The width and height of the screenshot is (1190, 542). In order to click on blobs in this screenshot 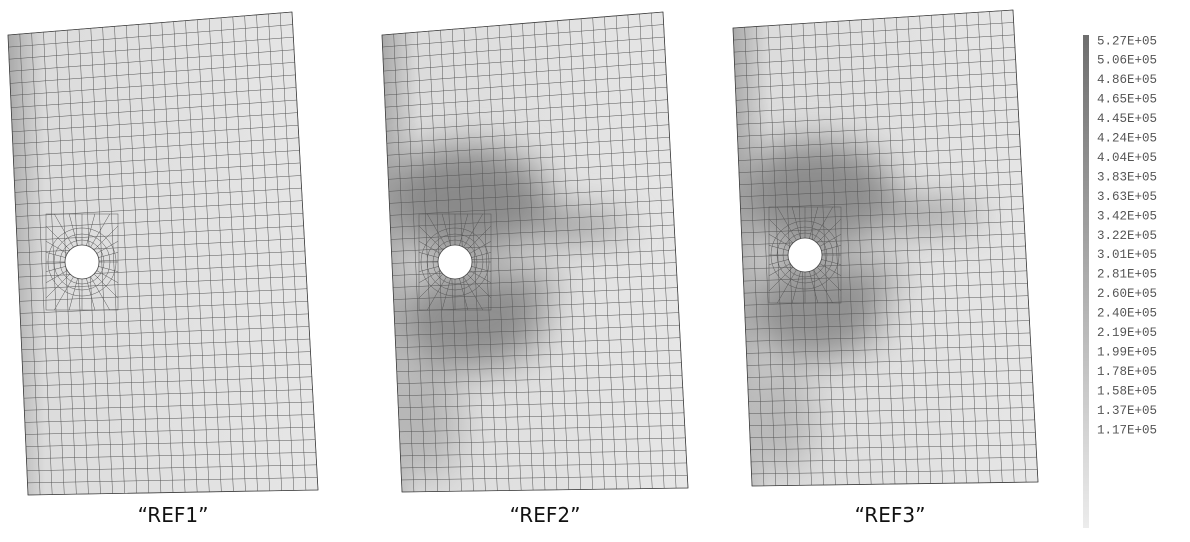, I will do `click(506, 312)`.